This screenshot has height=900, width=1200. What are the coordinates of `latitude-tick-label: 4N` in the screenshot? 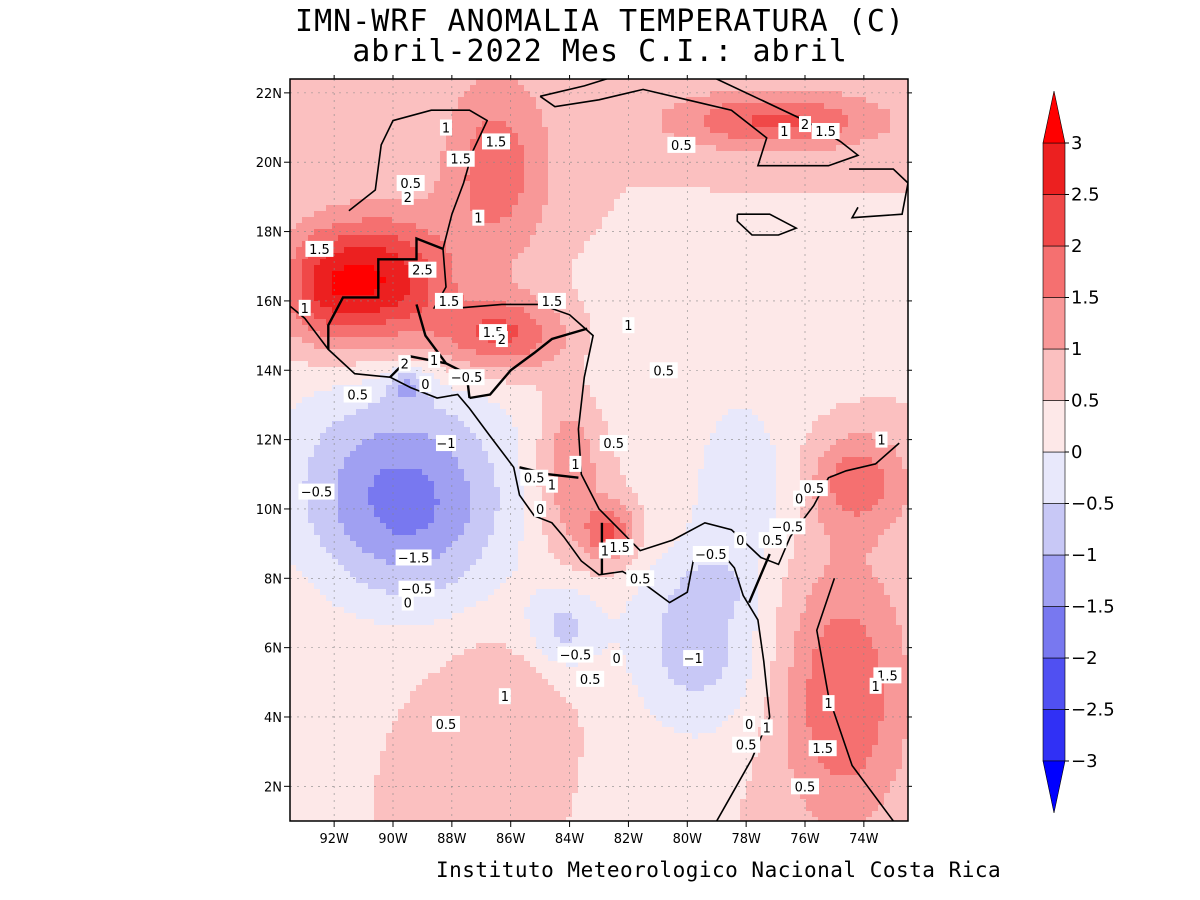 It's located at (273, 718).